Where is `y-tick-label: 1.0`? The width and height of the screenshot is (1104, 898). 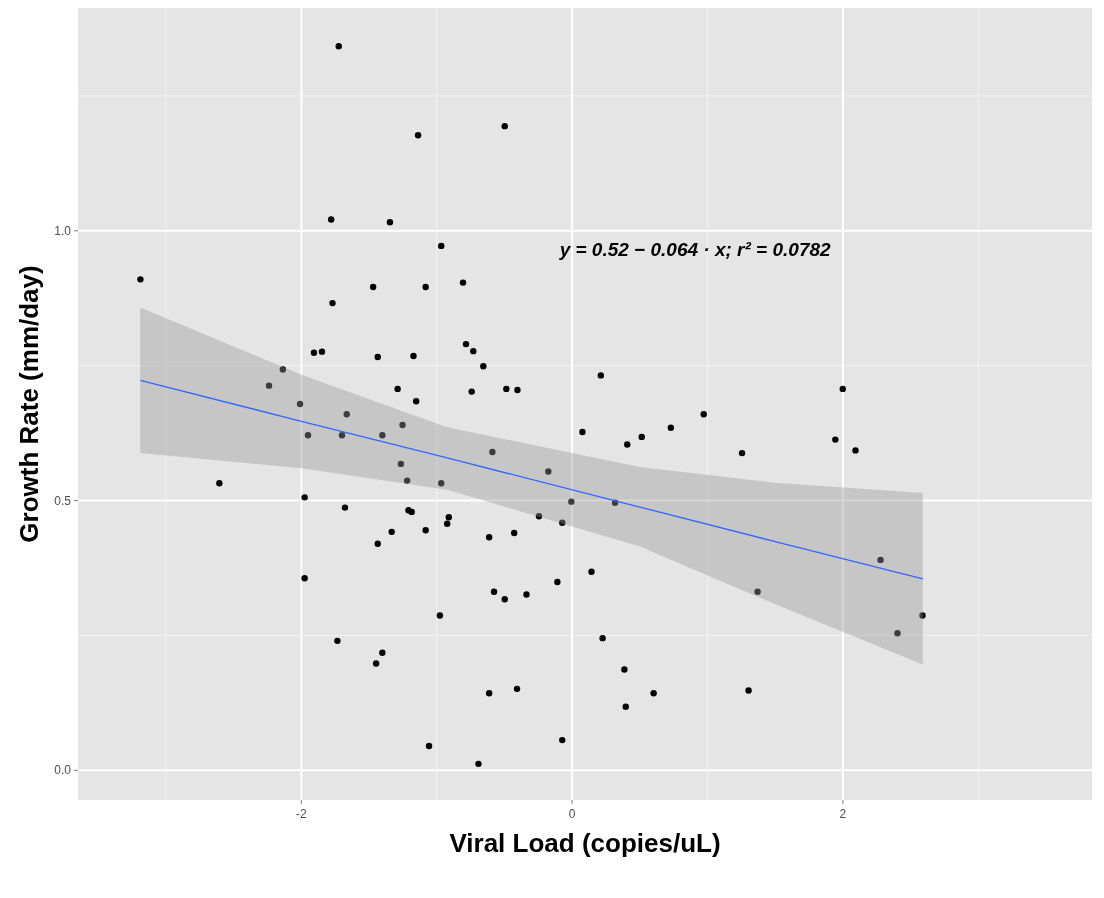
y-tick-label: 1.0 is located at coordinates (63, 230).